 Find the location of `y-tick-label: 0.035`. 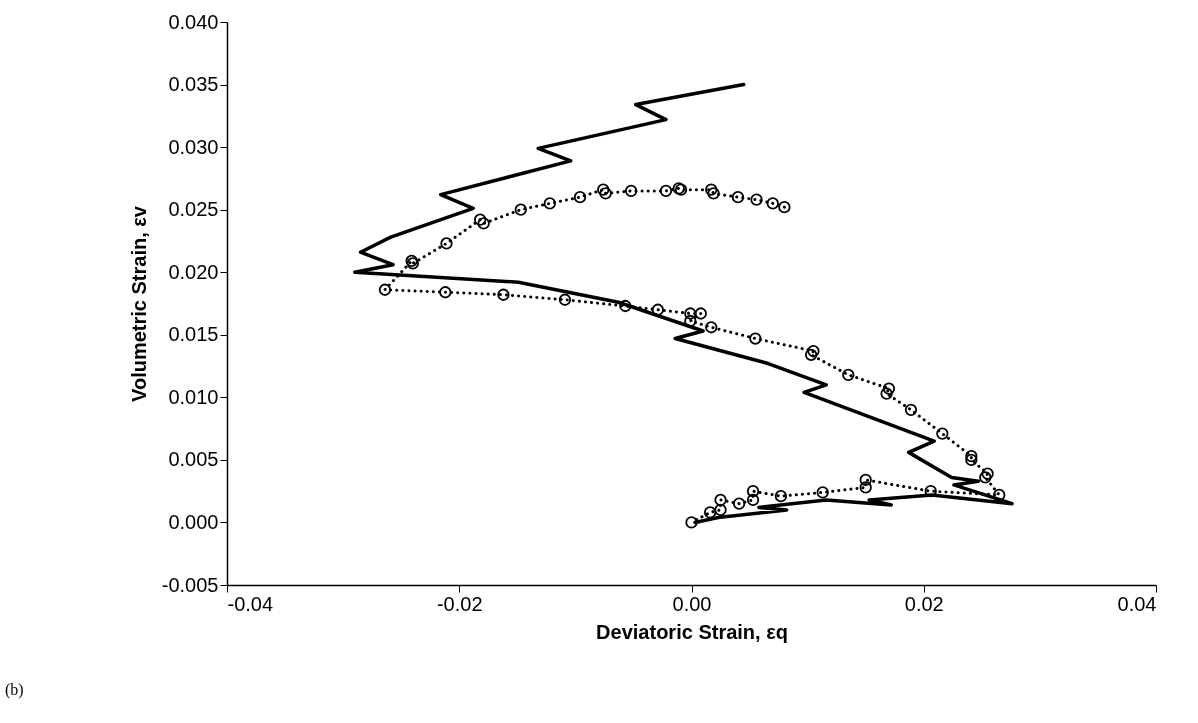

y-tick-label: 0.035 is located at coordinates (193, 84).